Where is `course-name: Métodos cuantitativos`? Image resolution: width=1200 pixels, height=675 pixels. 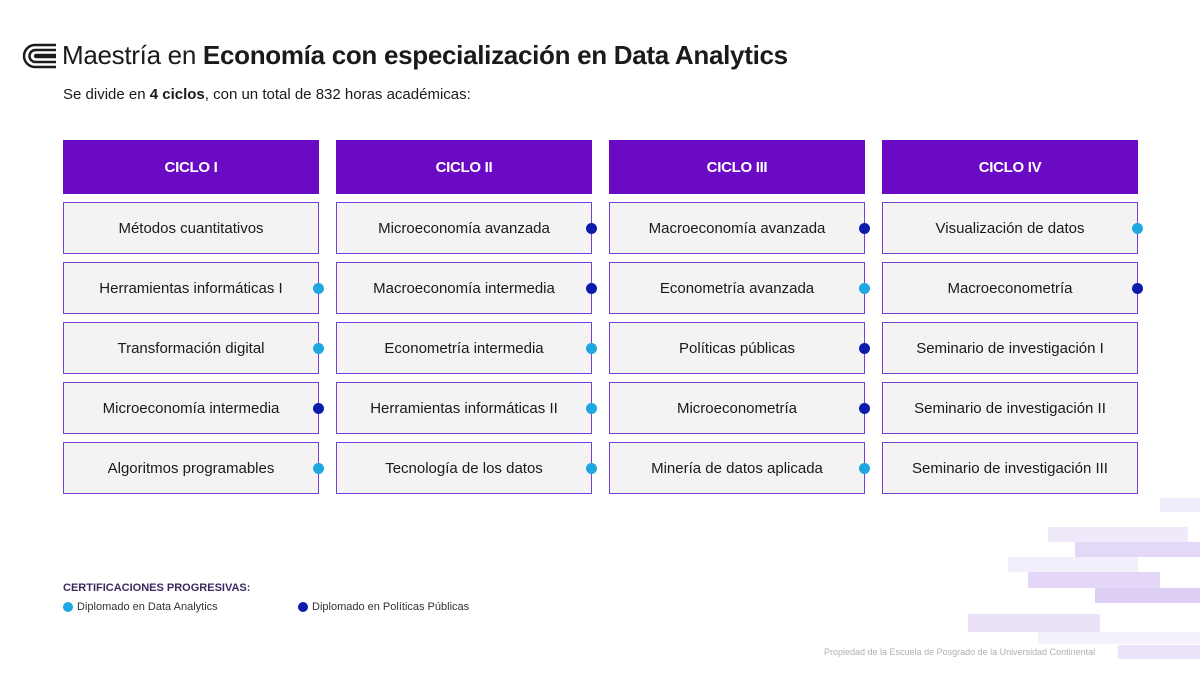
course-name: Métodos cuantitativos is located at coordinates (191, 228).